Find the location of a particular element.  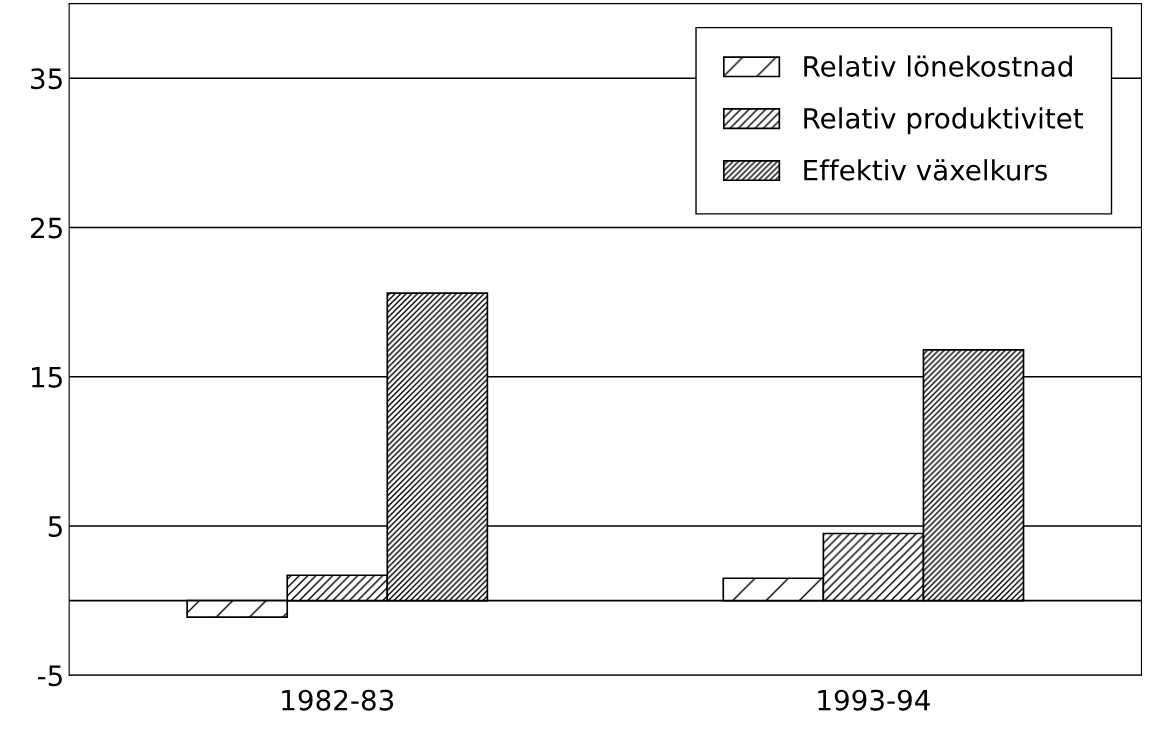

x-tick-label: 1993-94 is located at coordinates (874, 700).